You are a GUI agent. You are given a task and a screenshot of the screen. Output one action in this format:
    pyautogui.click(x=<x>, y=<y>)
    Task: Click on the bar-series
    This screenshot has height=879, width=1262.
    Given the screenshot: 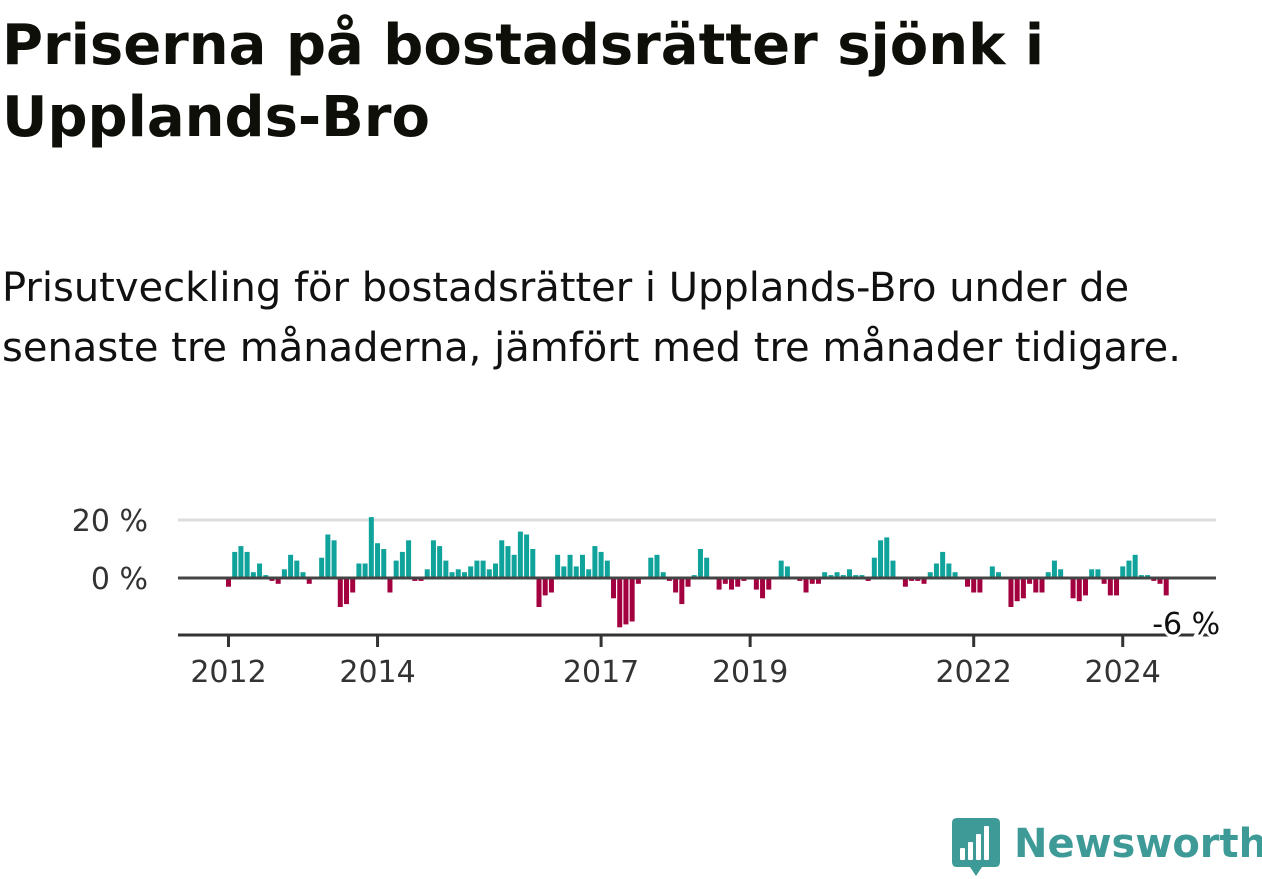 What is the action you would take?
    pyautogui.click(x=697, y=572)
    